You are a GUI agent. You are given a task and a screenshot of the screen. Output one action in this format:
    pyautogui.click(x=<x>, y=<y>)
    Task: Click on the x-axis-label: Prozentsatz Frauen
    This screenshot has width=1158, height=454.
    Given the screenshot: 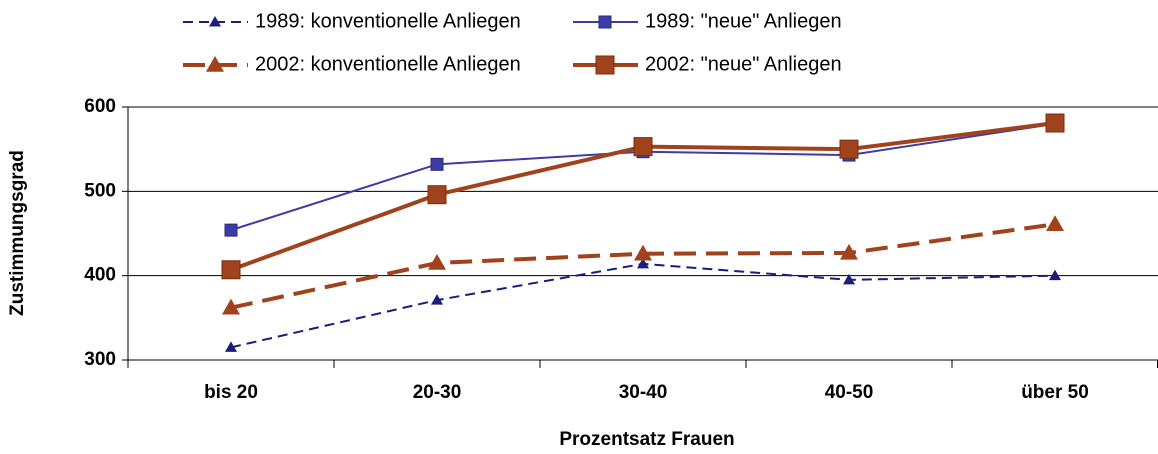 What is the action you would take?
    pyautogui.click(x=646, y=439)
    